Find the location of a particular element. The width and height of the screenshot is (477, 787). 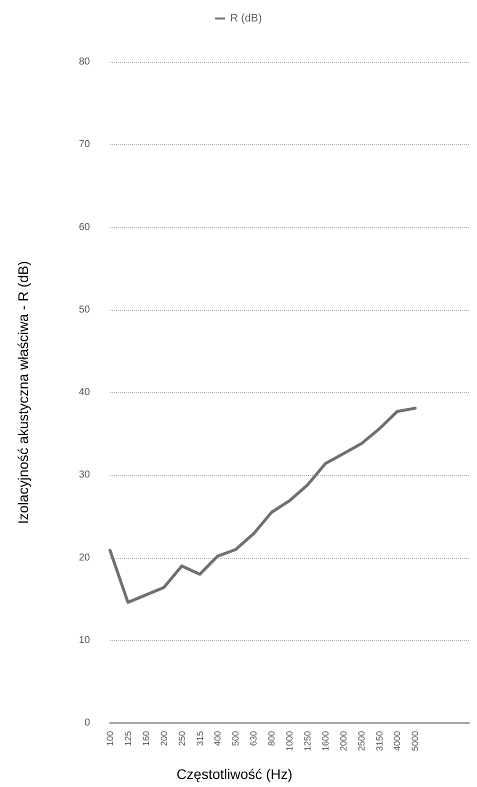

x-tick-label: 500 is located at coordinates (235, 738).